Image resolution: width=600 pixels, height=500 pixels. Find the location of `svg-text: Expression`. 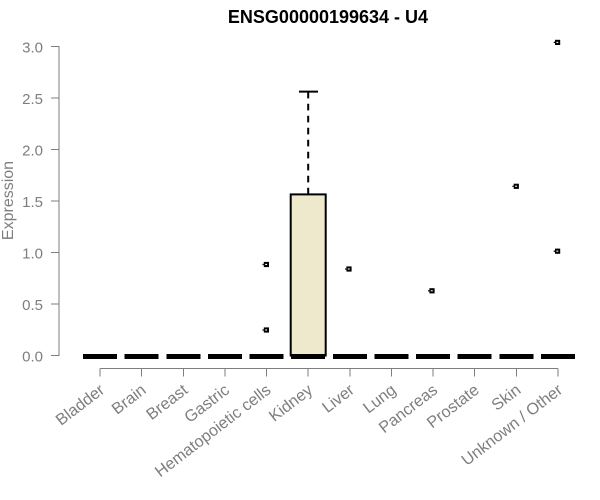

svg-text: Expression is located at coordinates (8, 200).